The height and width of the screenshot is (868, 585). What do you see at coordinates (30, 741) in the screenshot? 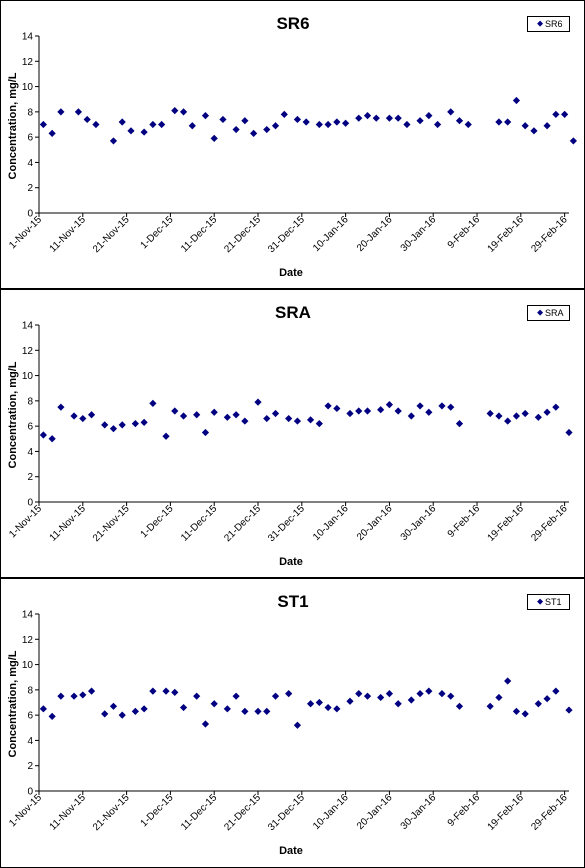
I see `y-tick-label: 4` at bounding box center [30, 741].